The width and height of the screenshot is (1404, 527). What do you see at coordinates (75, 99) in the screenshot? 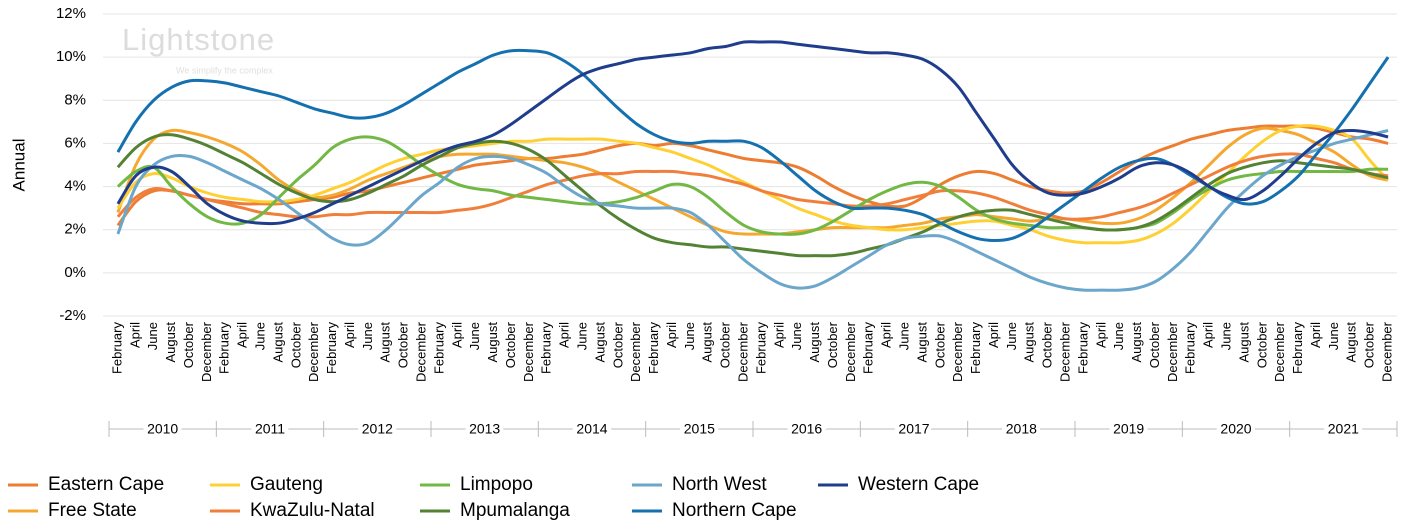
I see `y-tick-label: 8%` at bounding box center [75, 99].